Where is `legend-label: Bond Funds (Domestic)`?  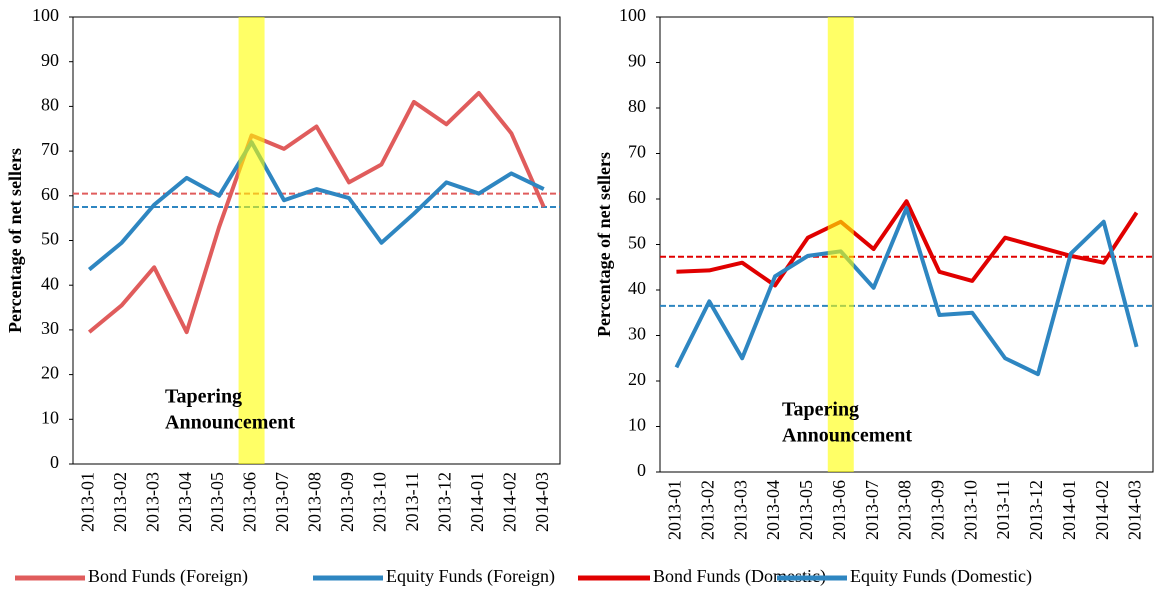
legend-label: Bond Funds (Domestic) is located at coordinates (739, 576).